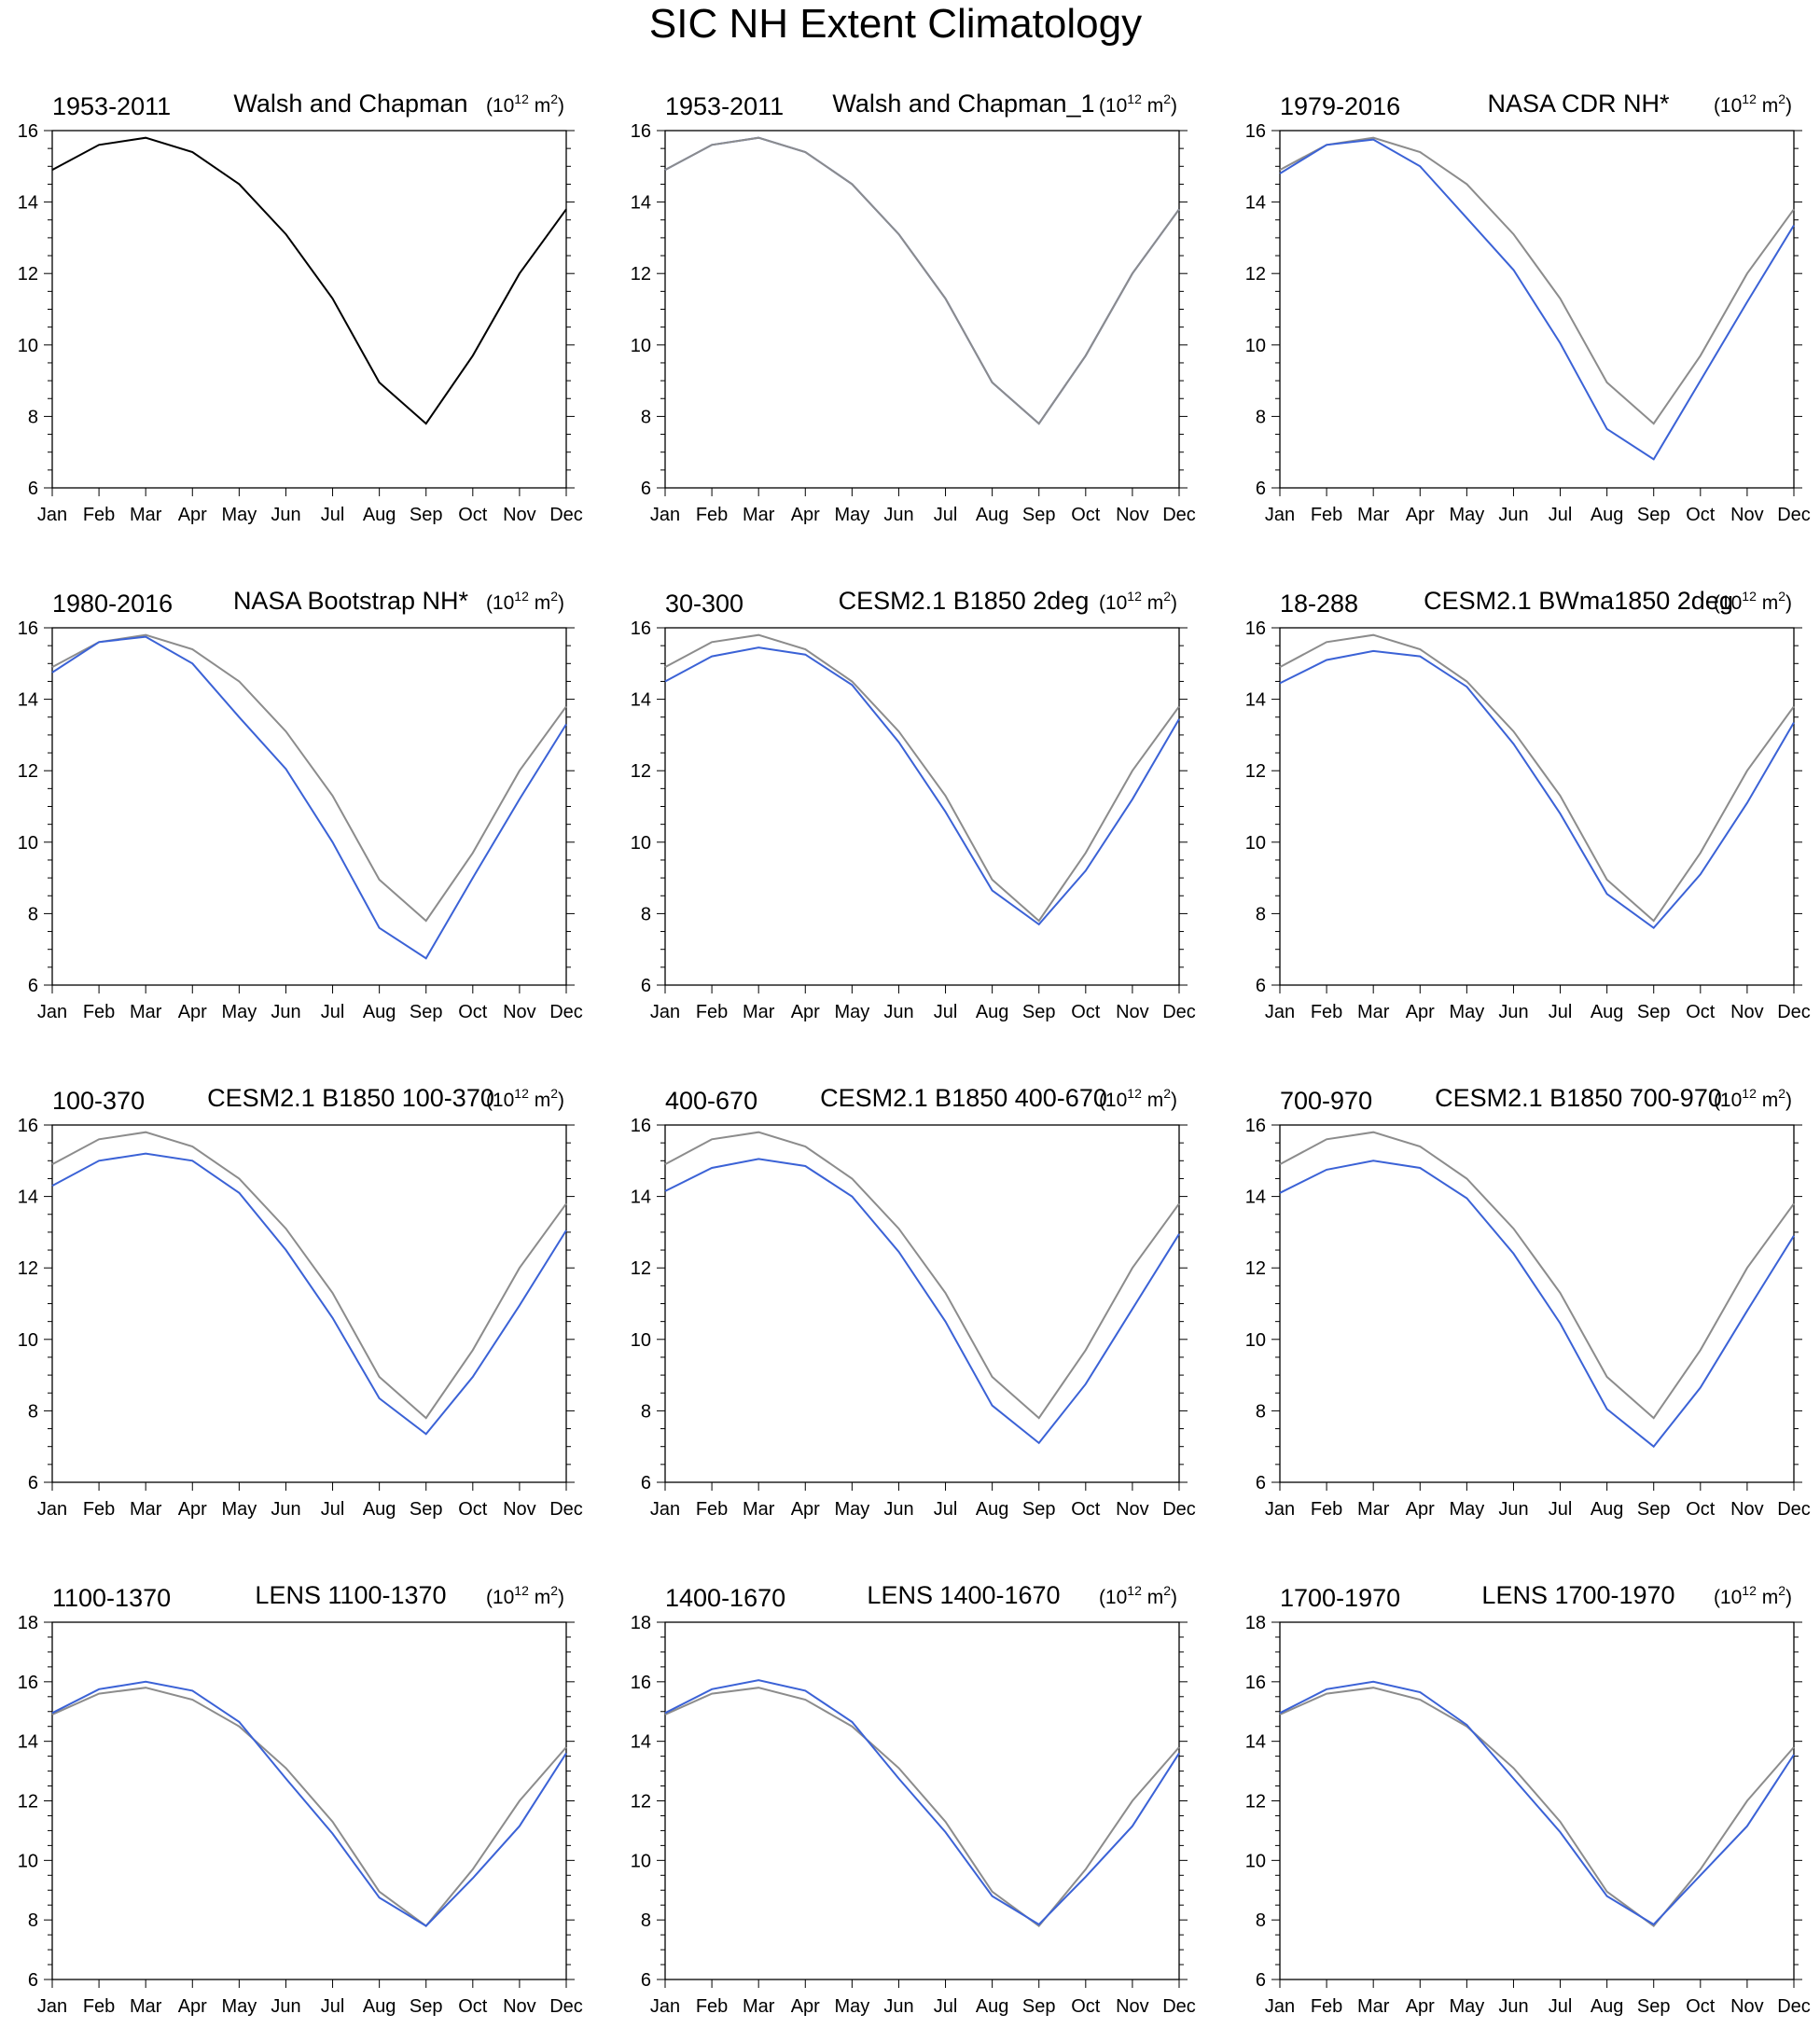  I want to click on panel-years: 1979-2016, so click(1340, 106).